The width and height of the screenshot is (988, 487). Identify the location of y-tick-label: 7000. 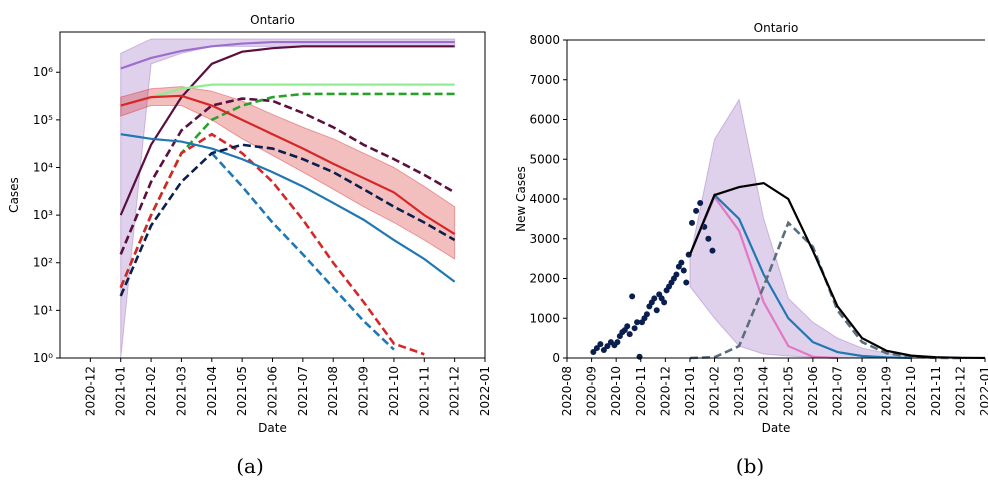
(544, 80).